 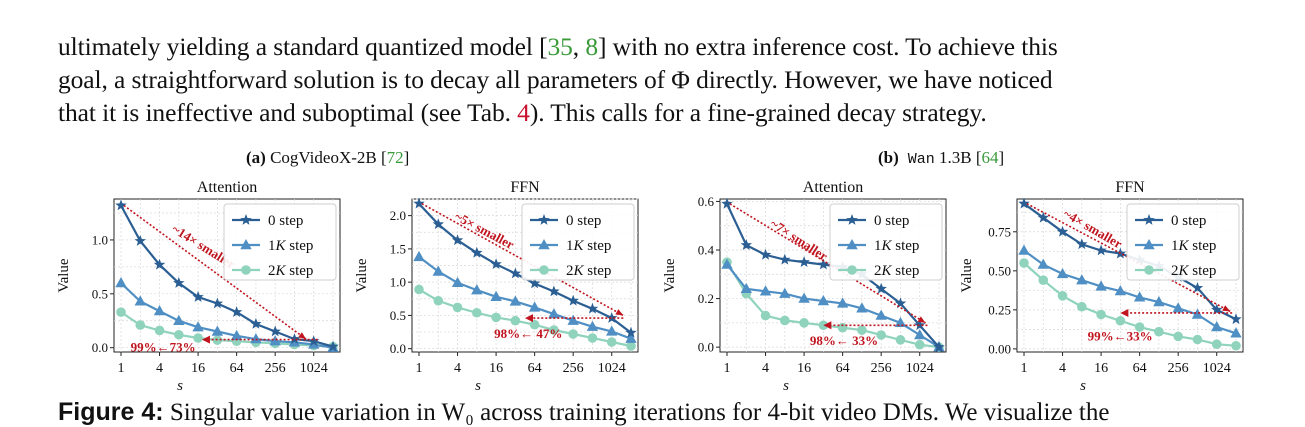 What do you see at coordinates (844, 340) in the screenshot?
I see `energy-label: 98%← 33%` at bounding box center [844, 340].